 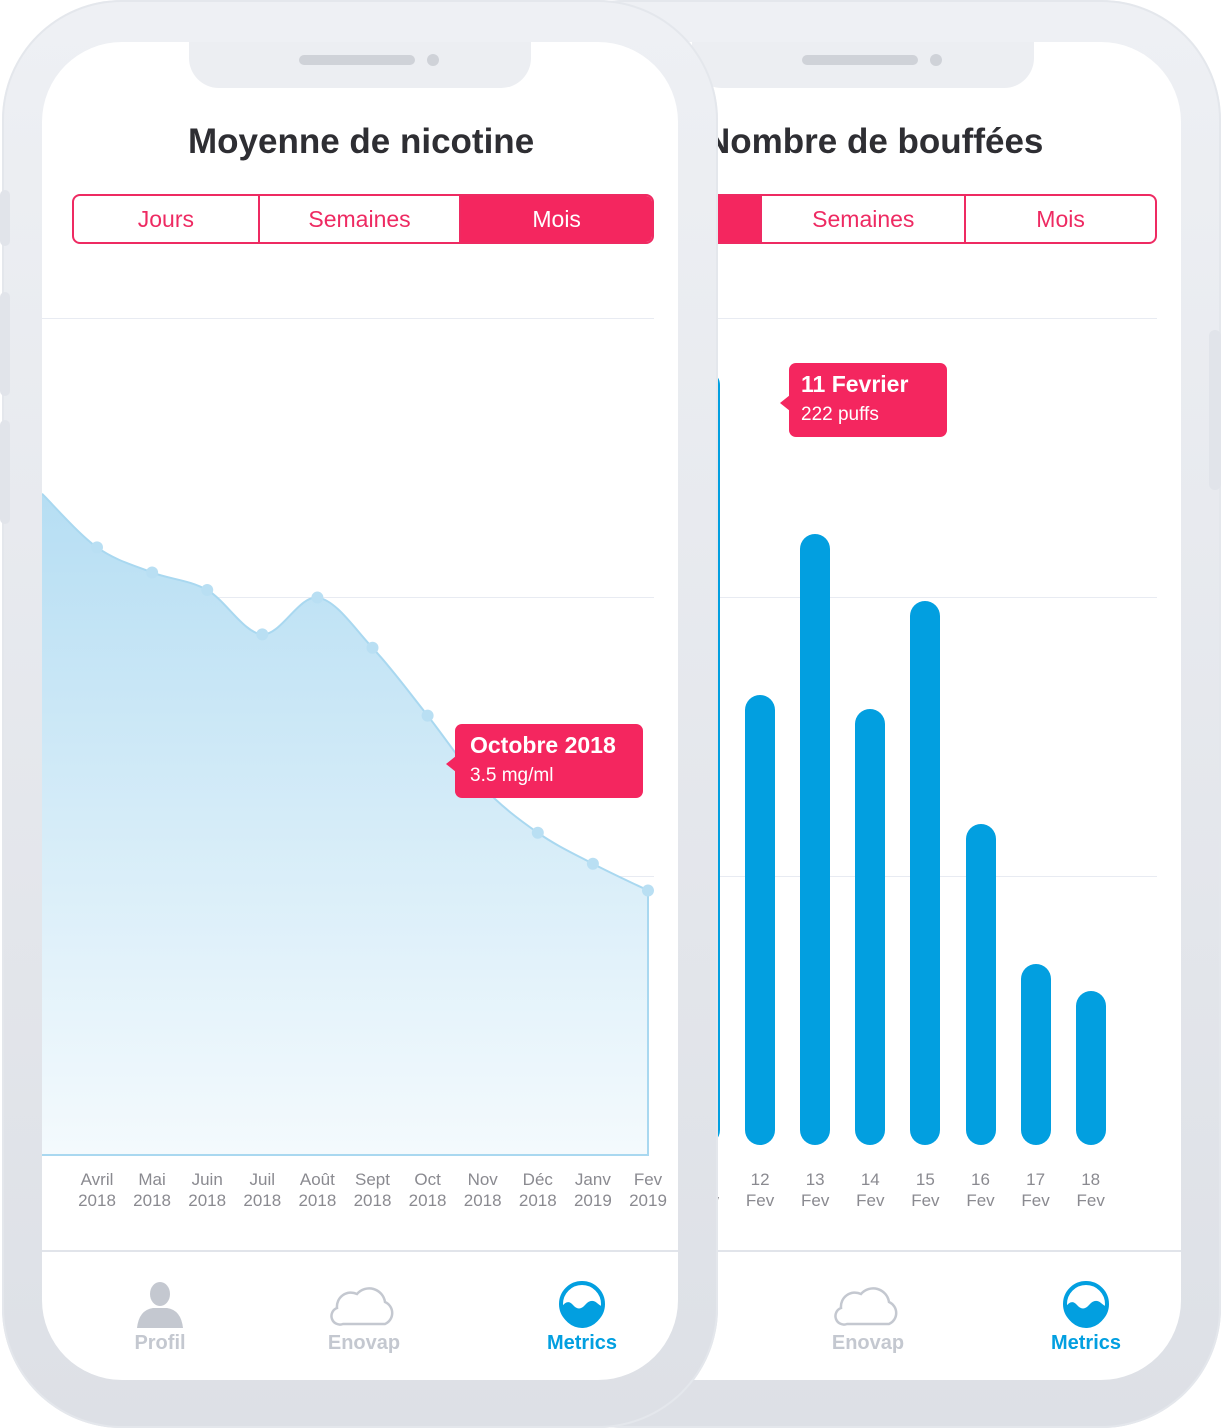 What do you see at coordinates (855, 384) in the screenshot?
I see `tooltip-title: 11 Fevrier` at bounding box center [855, 384].